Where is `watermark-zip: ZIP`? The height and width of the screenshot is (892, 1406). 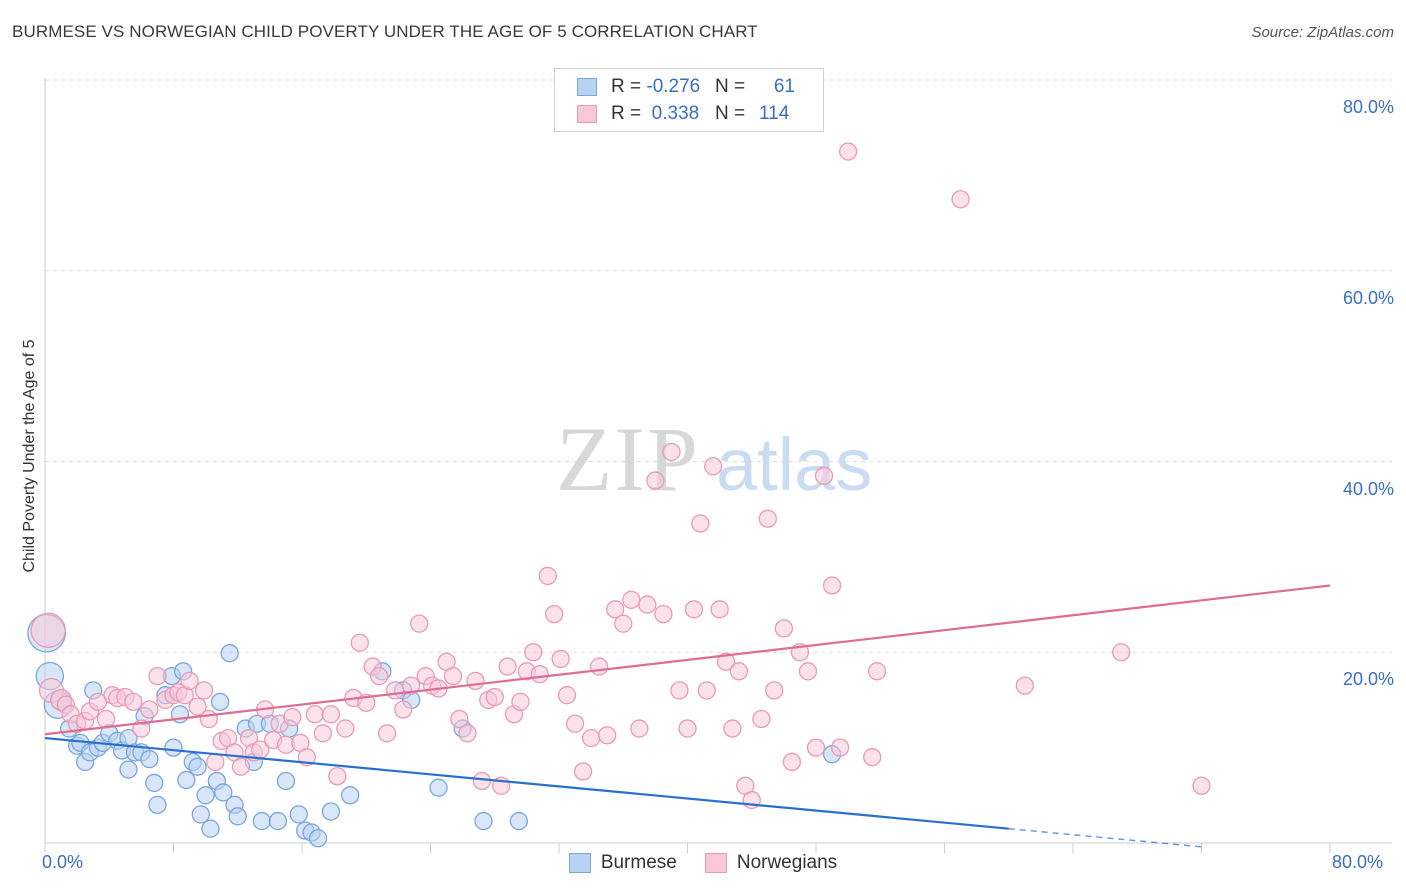 watermark-zip: ZIP is located at coordinates (628, 459).